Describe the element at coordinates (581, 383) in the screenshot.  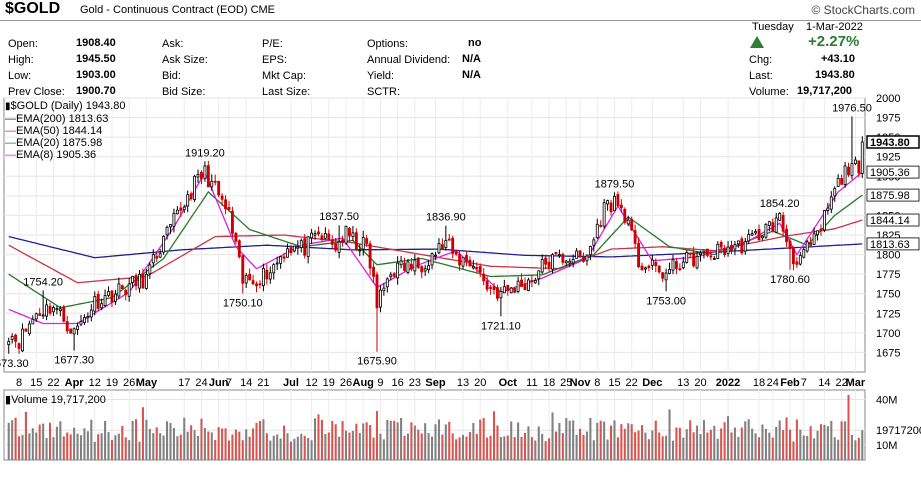
I see `time-tick-label: Nov` at that location.